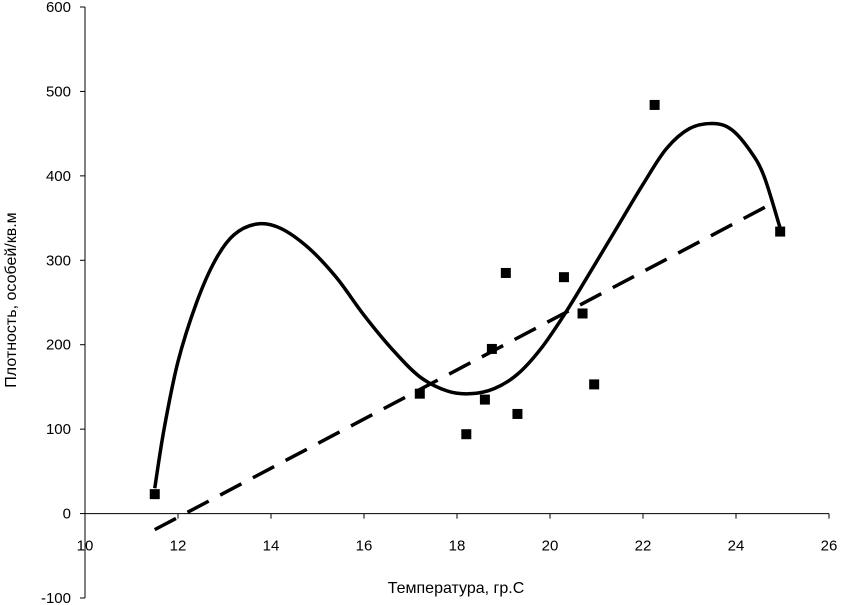  Describe the element at coordinates (456, 588) in the screenshot. I see `x-axis-title: Температура, гр.С` at that location.